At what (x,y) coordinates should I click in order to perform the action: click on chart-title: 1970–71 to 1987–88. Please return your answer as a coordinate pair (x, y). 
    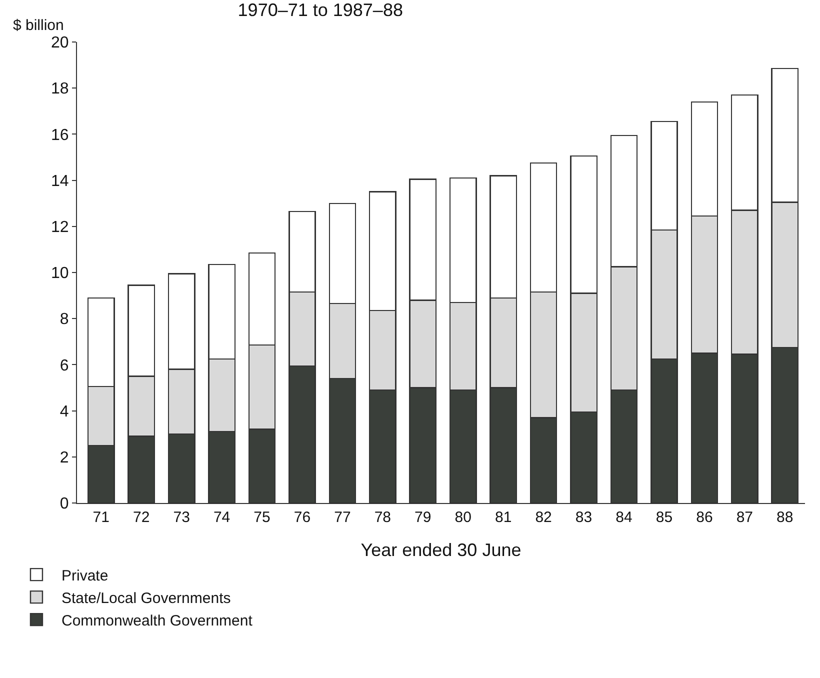
    Looking at the image, I should click on (320, 10).